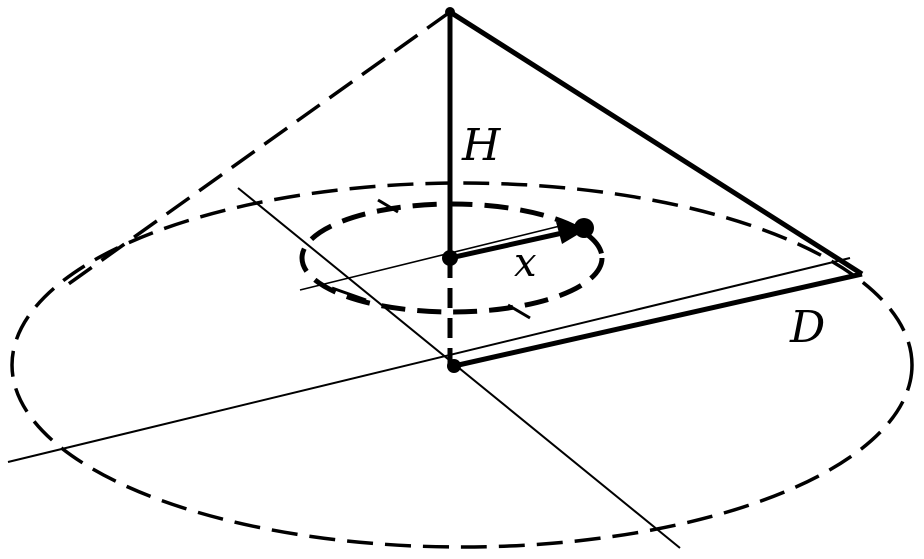  Describe the element at coordinates (454, 366) in the screenshot. I see `base-center-point` at that location.